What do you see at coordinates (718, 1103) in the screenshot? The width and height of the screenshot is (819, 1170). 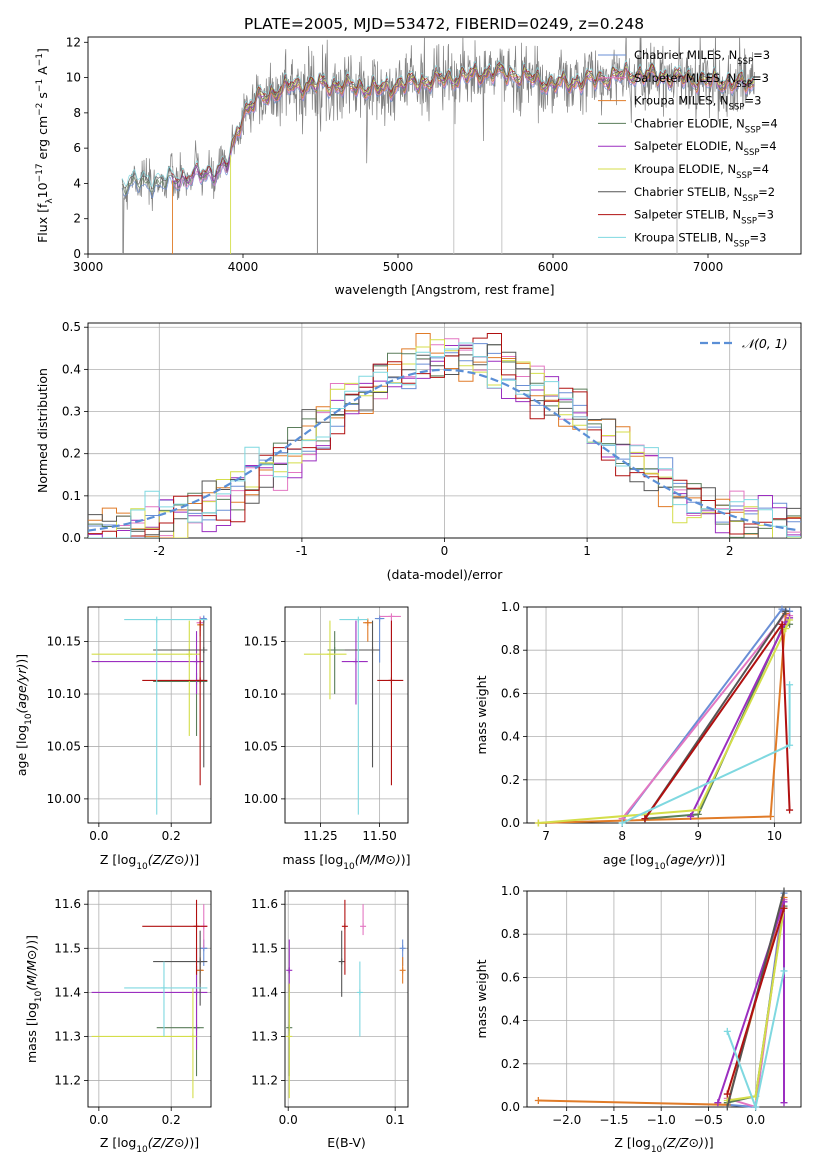 I see `weight-point-salpeter-elodie` at bounding box center [718, 1103].